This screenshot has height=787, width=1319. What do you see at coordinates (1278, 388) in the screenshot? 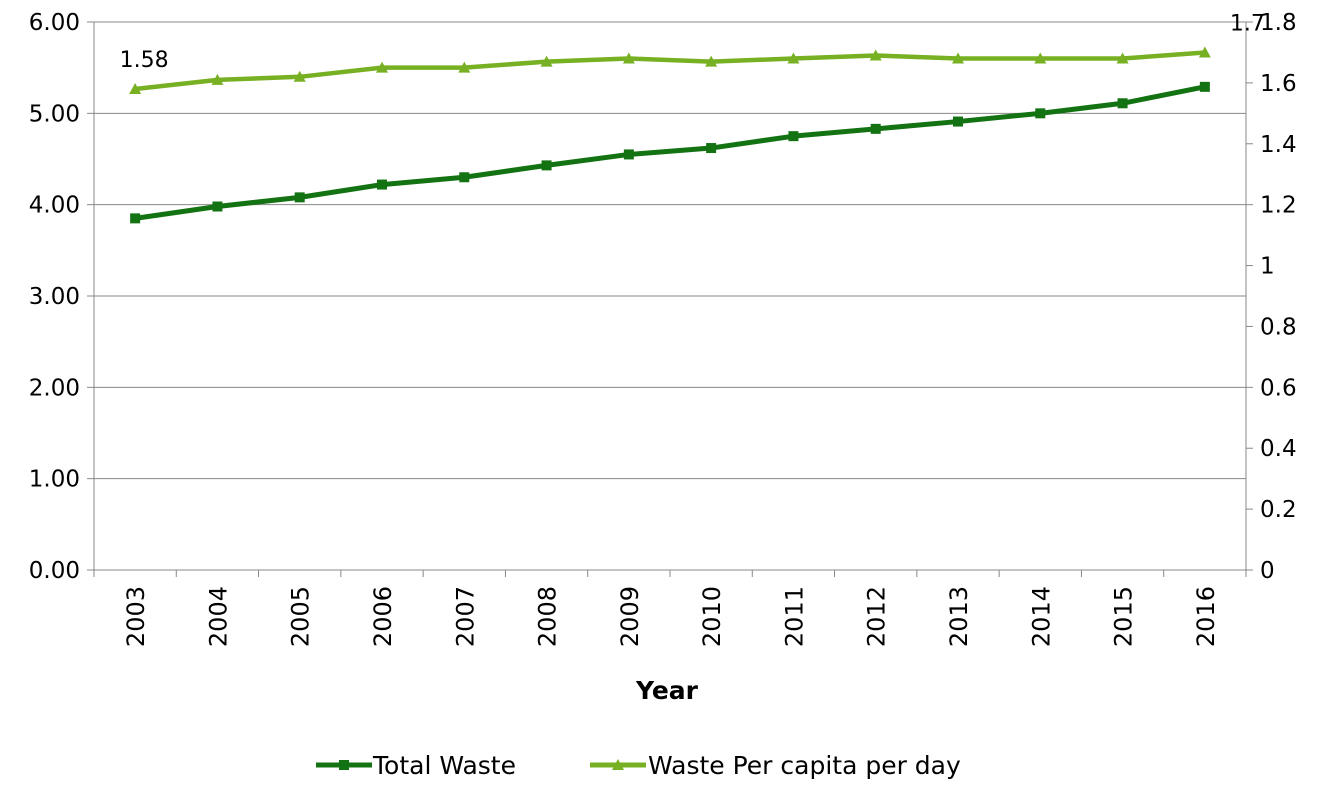
I see `right-axis-tick-label: 0.6` at bounding box center [1278, 388].